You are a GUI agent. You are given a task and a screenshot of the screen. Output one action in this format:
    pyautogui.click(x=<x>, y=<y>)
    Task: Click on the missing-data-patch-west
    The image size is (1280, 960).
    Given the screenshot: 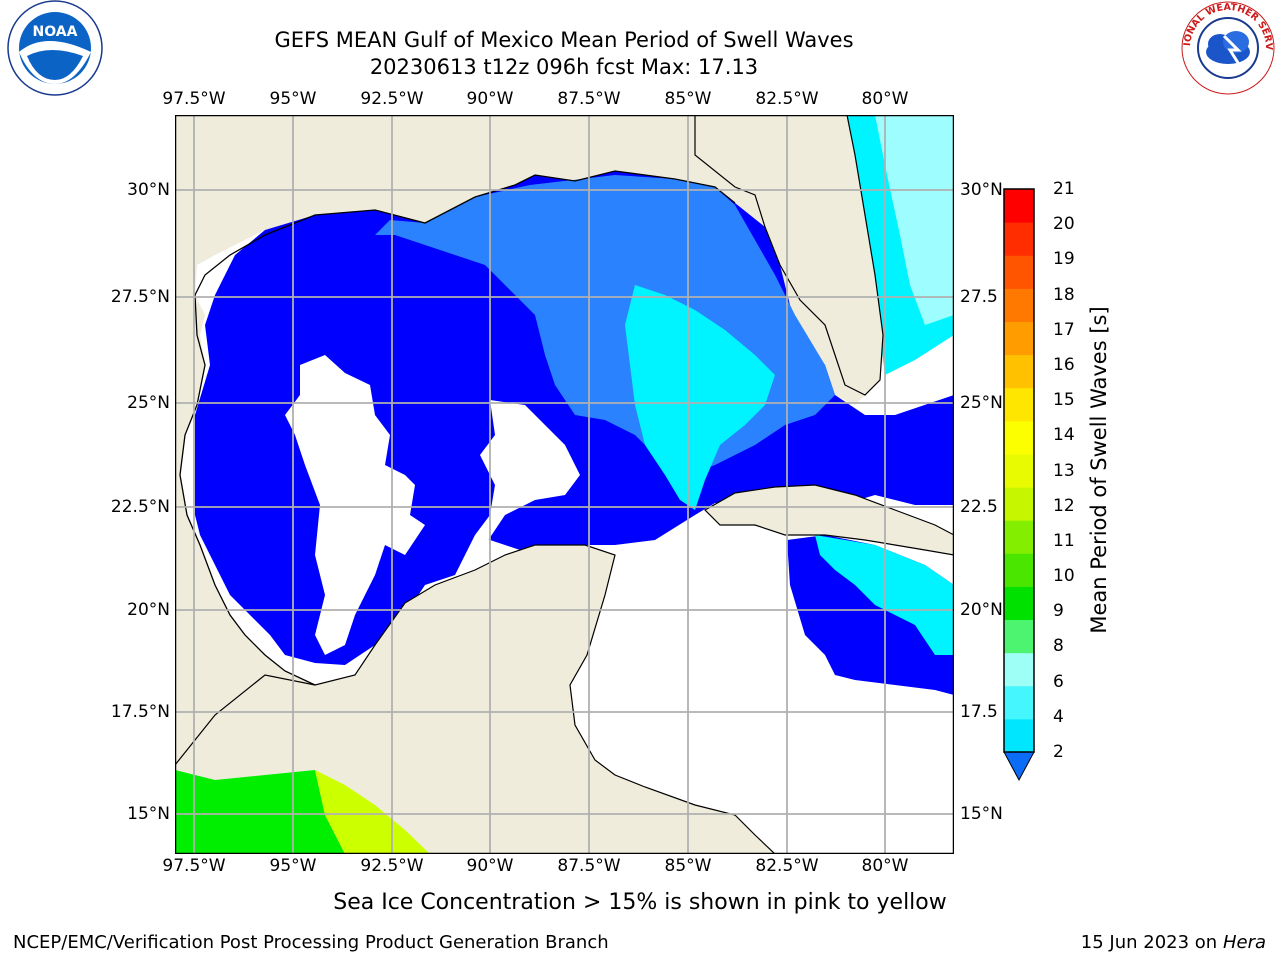 What is the action you would take?
    pyautogui.click(x=355, y=505)
    